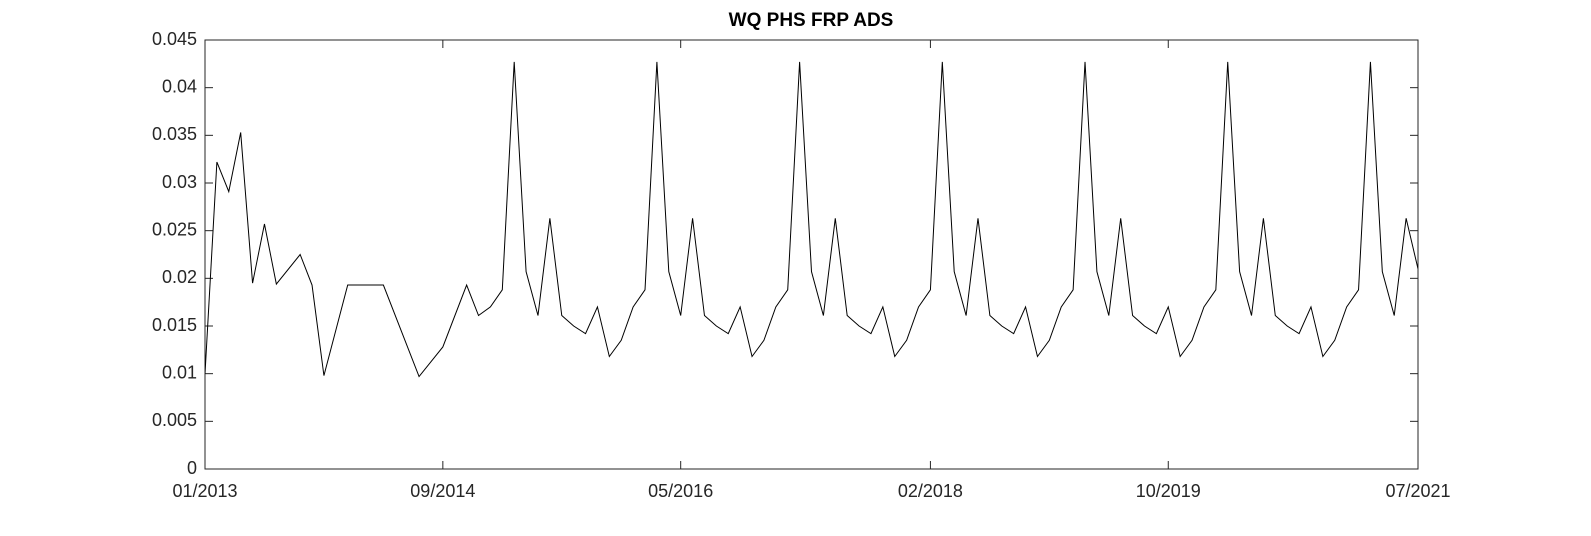 The image size is (1591, 536). What do you see at coordinates (930, 491) in the screenshot?
I see `x-tick-label: 02/2018` at bounding box center [930, 491].